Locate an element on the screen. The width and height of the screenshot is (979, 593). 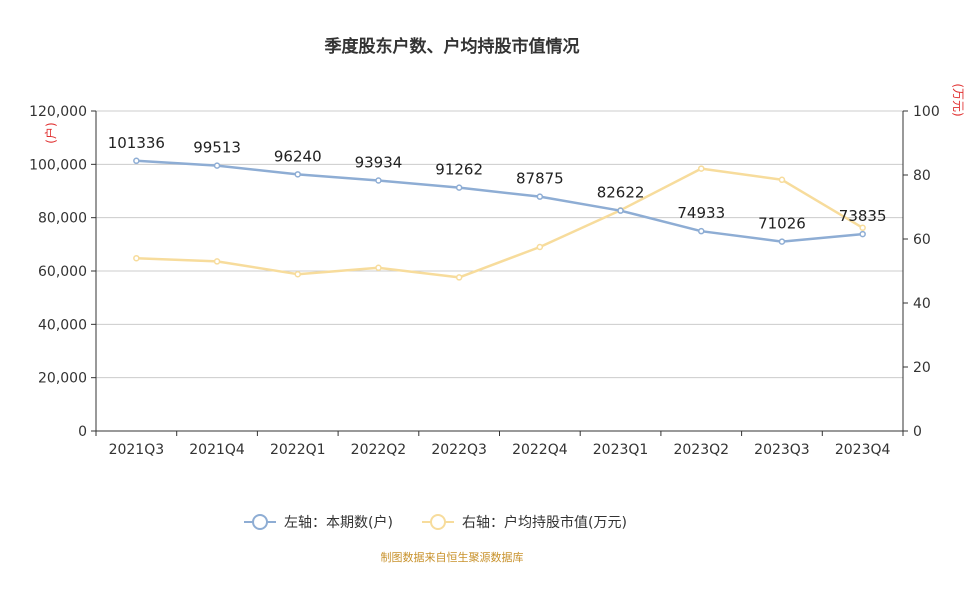
right-axis-tick-label: 80 is located at coordinates (922, 176).